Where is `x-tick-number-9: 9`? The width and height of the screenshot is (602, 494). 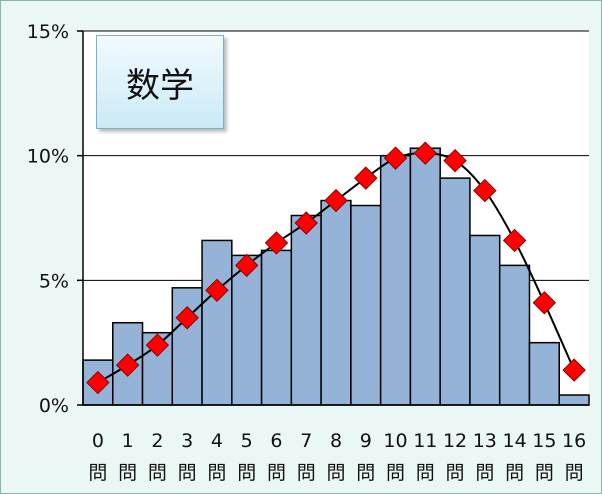 x-tick-number-9: 9 is located at coordinates (366, 441).